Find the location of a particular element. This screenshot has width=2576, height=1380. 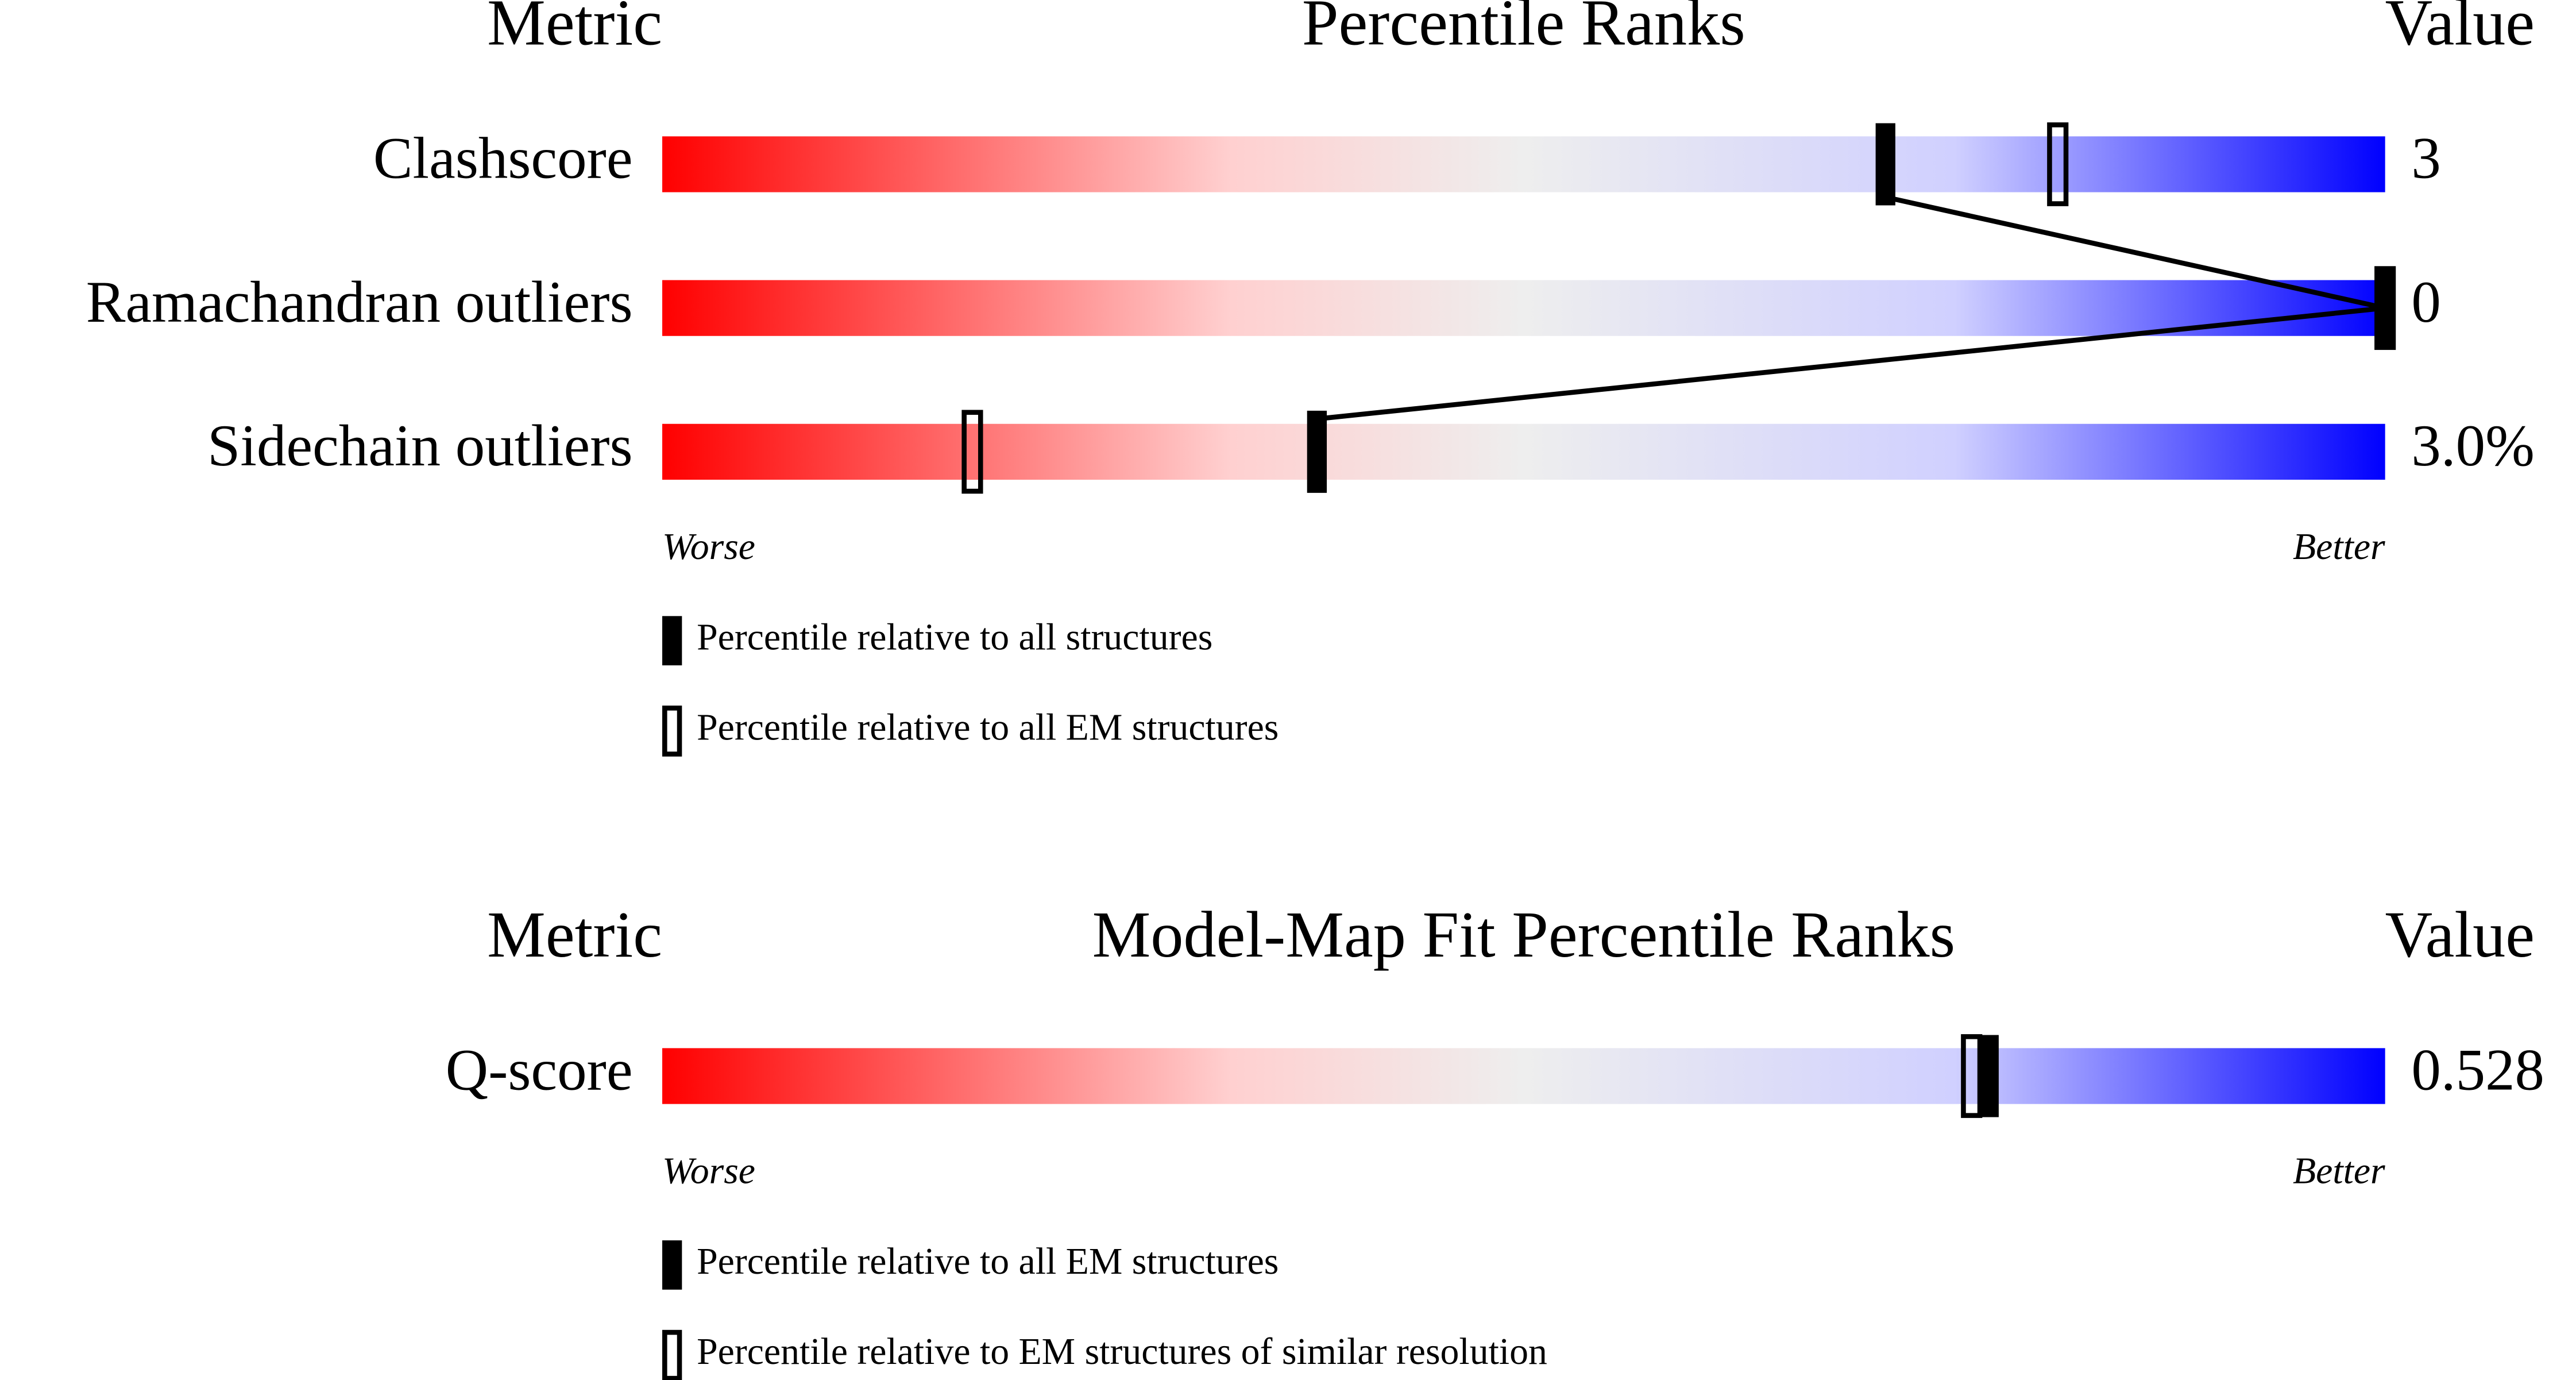

metric-value: 3 is located at coordinates (2425, 158).